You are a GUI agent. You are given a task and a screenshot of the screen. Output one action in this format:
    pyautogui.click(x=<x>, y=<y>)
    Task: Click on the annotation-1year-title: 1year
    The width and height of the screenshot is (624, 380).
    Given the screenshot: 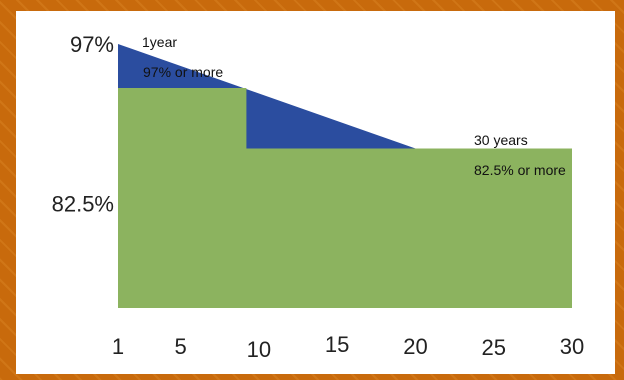 What is the action you would take?
    pyautogui.click(x=159, y=42)
    